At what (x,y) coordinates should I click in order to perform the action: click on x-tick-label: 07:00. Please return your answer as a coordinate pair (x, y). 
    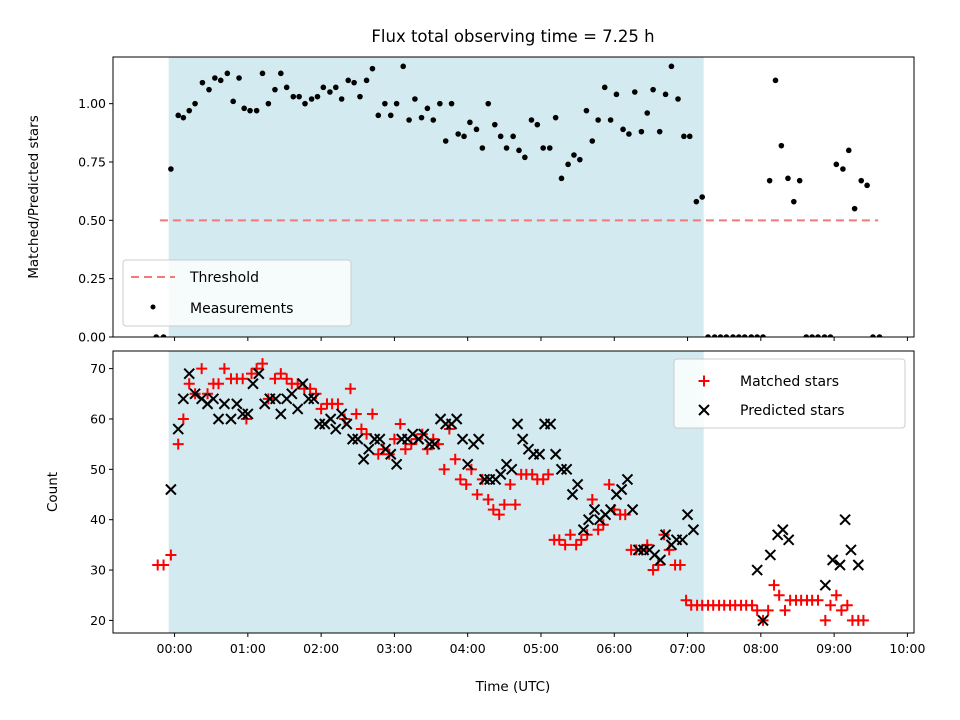
    Looking at the image, I should click on (688, 648).